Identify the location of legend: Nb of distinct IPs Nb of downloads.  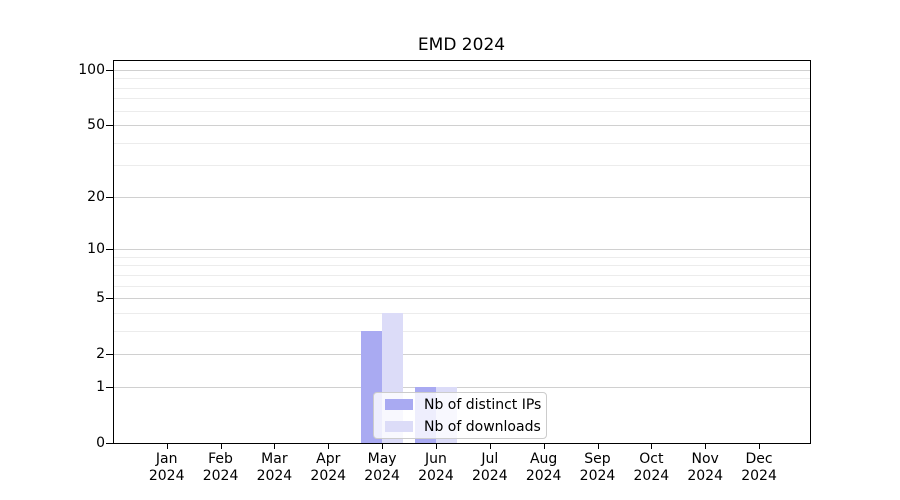
(460, 415).